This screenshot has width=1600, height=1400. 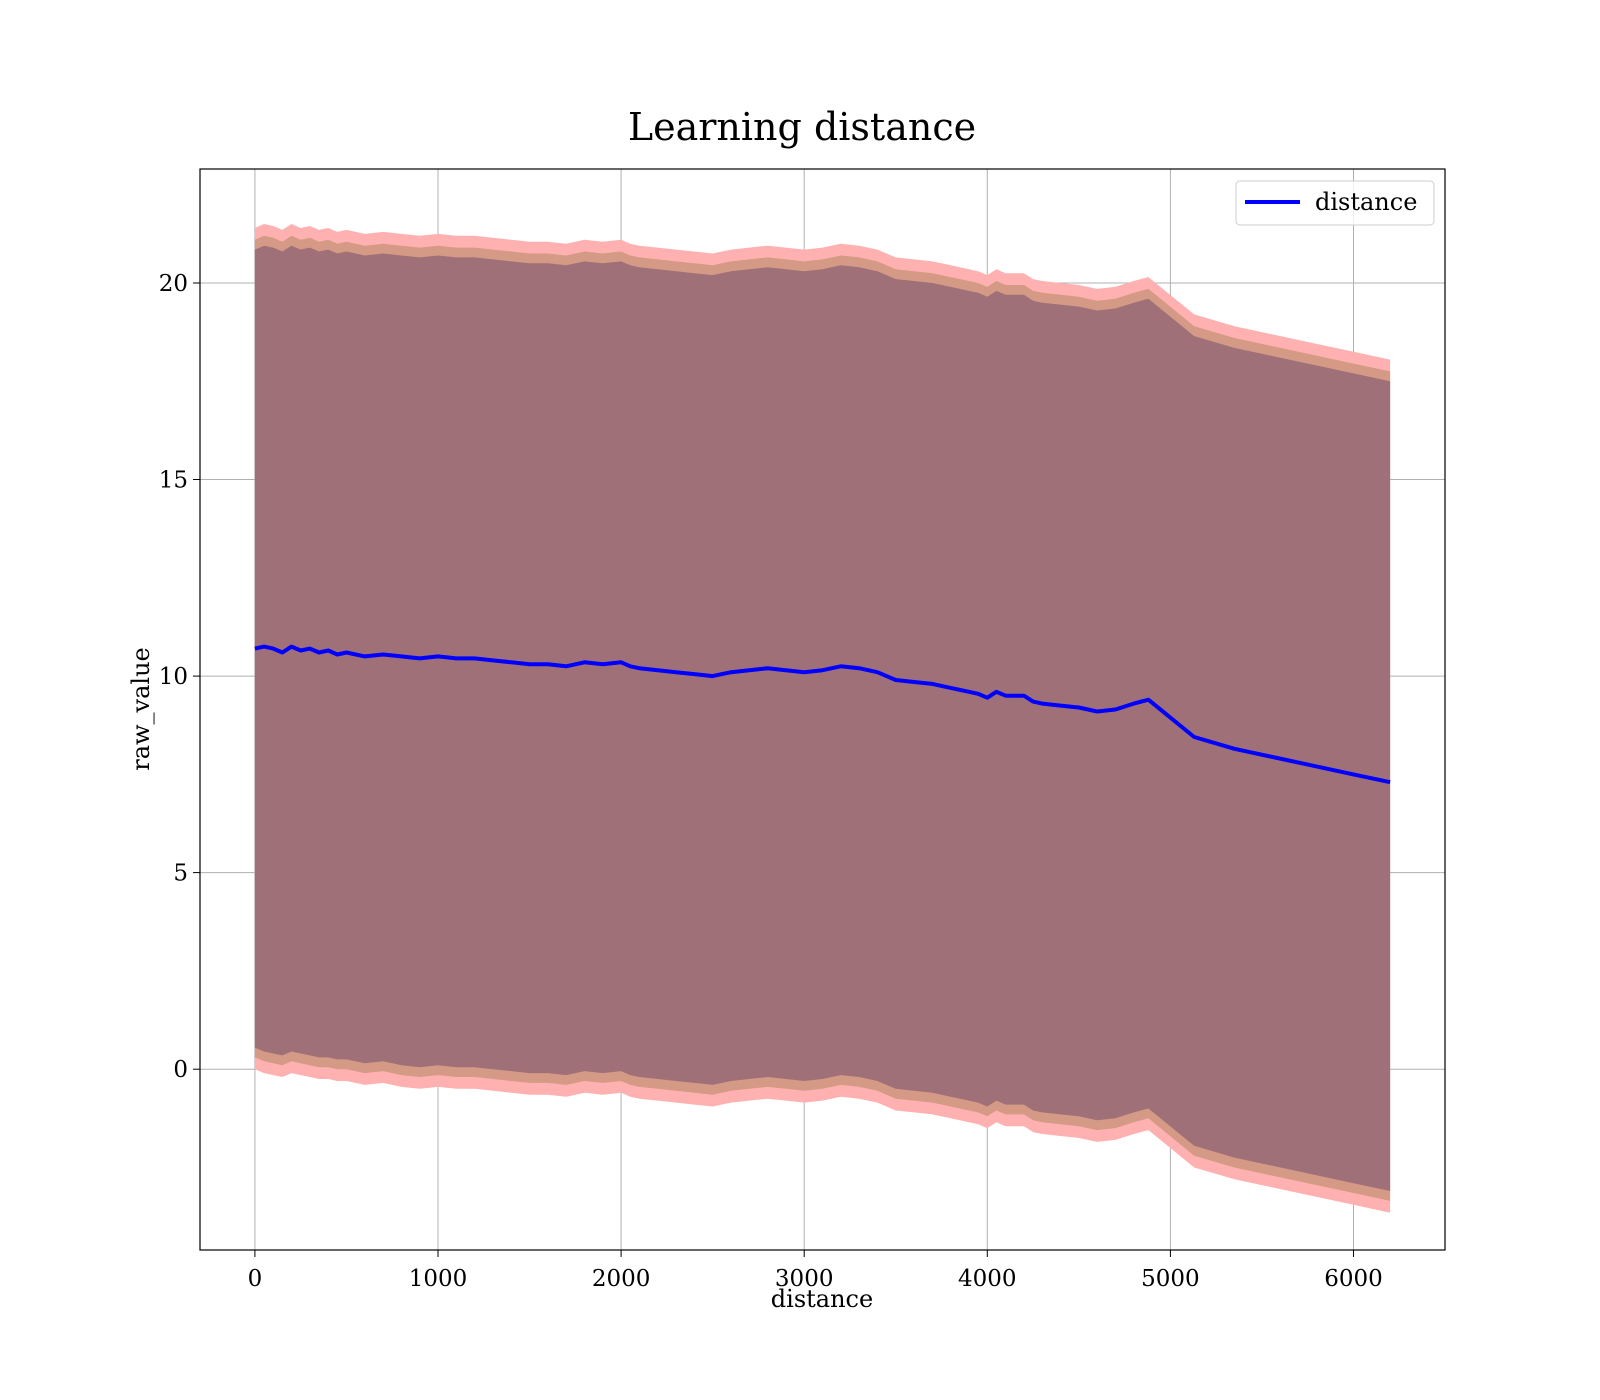 I want to click on y-tick-label: 15, so click(x=173, y=481).